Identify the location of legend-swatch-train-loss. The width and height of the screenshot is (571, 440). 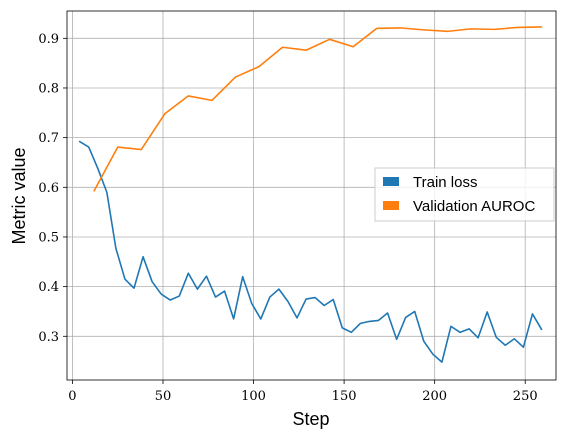
(391, 181).